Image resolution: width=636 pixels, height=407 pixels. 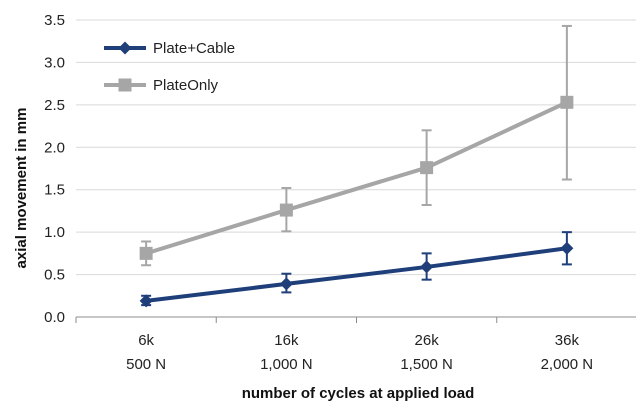 What do you see at coordinates (54, 275) in the screenshot?
I see `y-tick-label: 0.5` at bounding box center [54, 275].